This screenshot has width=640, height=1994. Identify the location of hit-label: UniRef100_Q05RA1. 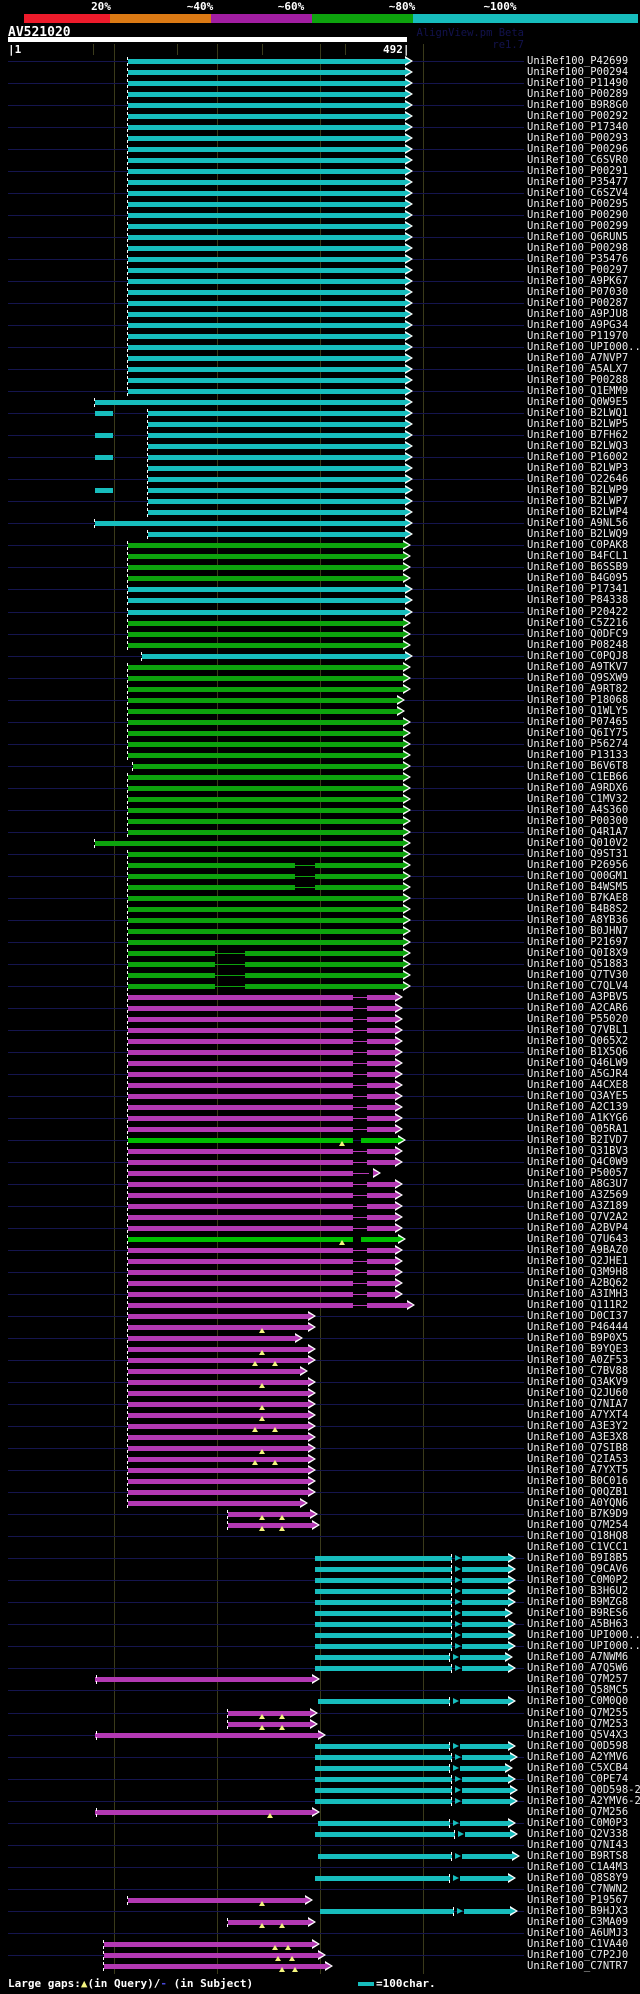
(578, 1129).